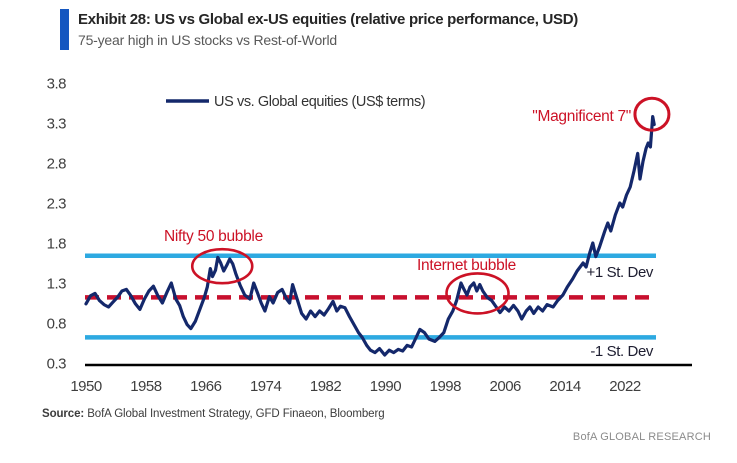  I want to click on x-tick-label: 1974, so click(266, 386).